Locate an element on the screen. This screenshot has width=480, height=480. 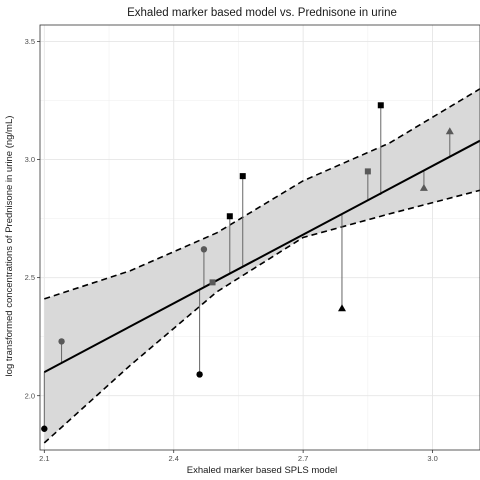
y-tick-label: 2.0 is located at coordinates (30, 395).